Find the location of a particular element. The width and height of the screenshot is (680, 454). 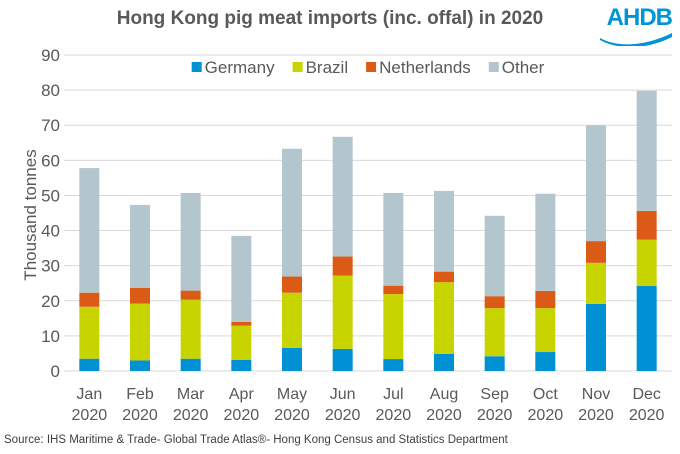

bar-netherlands-jan is located at coordinates (89, 299).